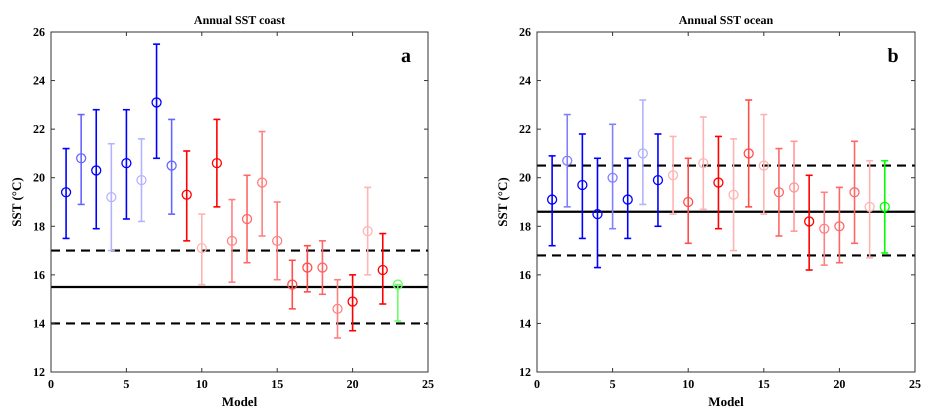 This screenshot has width=948, height=414. I want to click on annotation: b, so click(893, 56).